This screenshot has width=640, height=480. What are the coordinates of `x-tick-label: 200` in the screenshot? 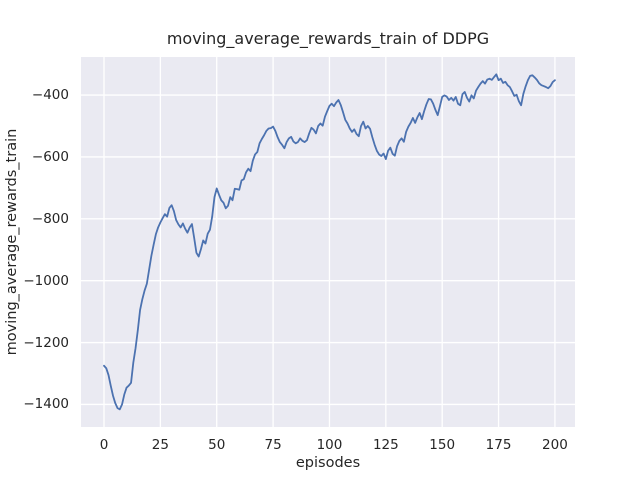 It's located at (555, 445).